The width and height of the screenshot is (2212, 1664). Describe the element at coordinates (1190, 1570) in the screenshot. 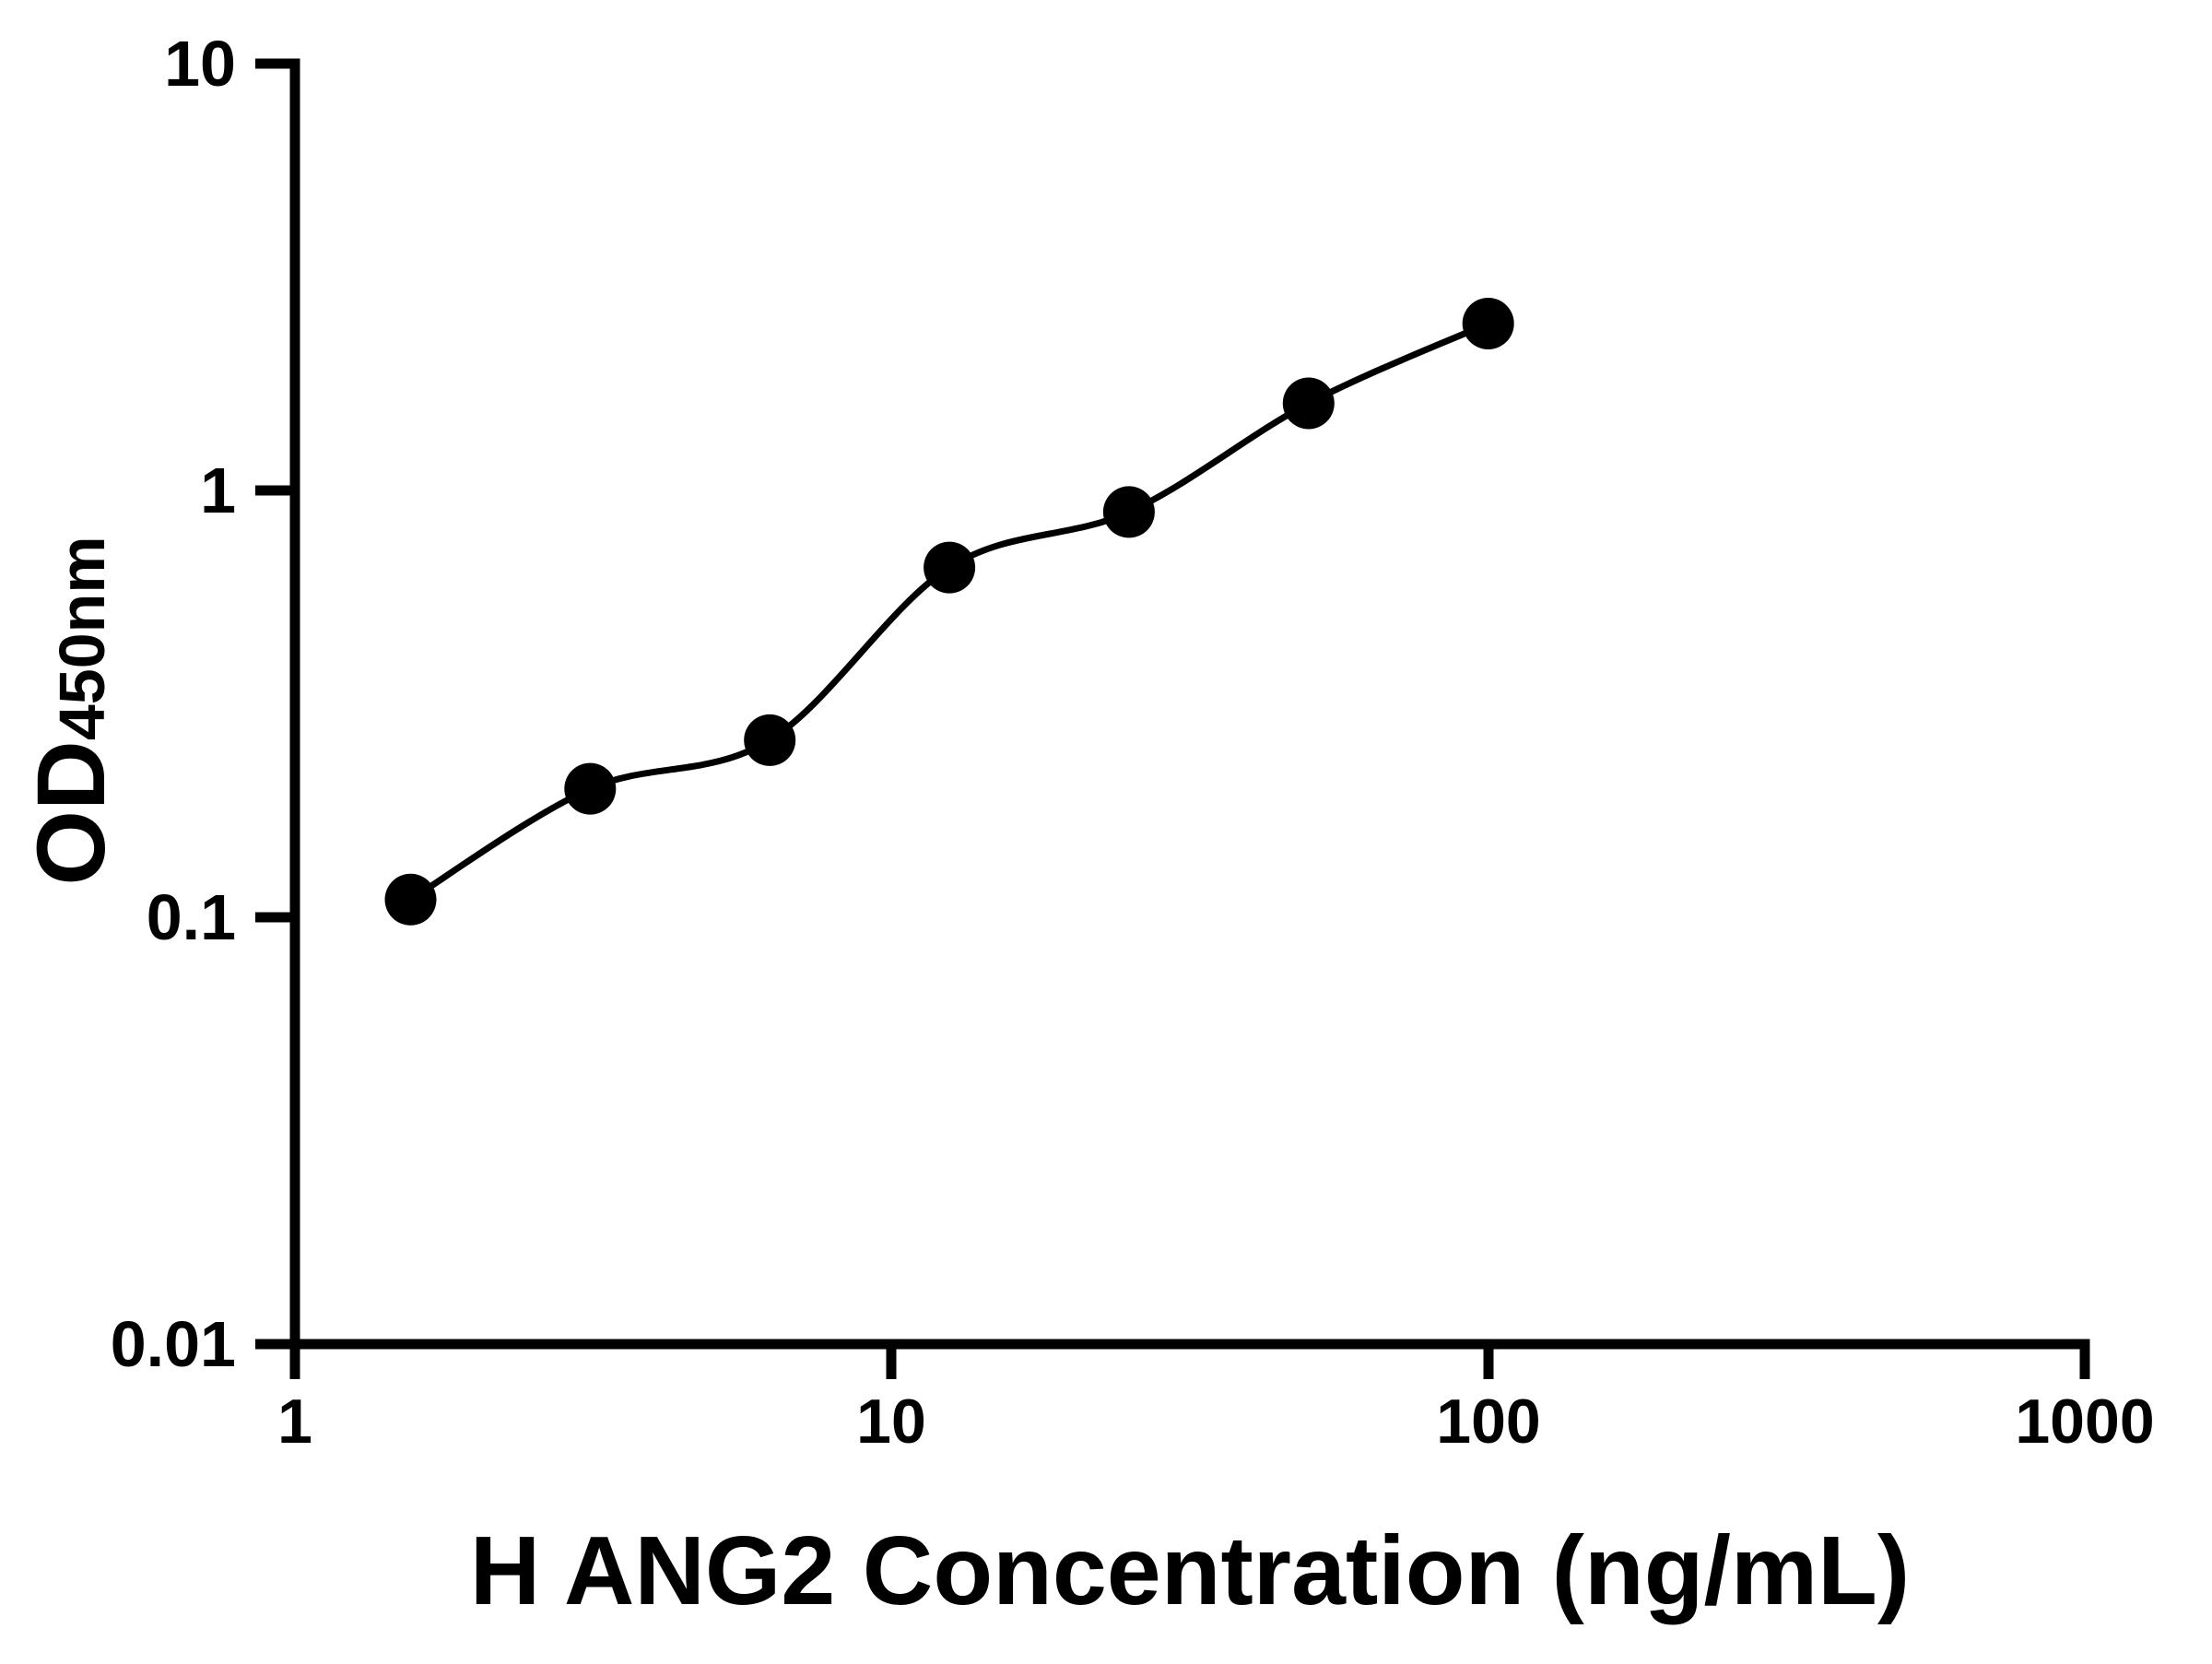

I see `x-axis-title: H ANG2 Concentration (ng/mL)` at that location.